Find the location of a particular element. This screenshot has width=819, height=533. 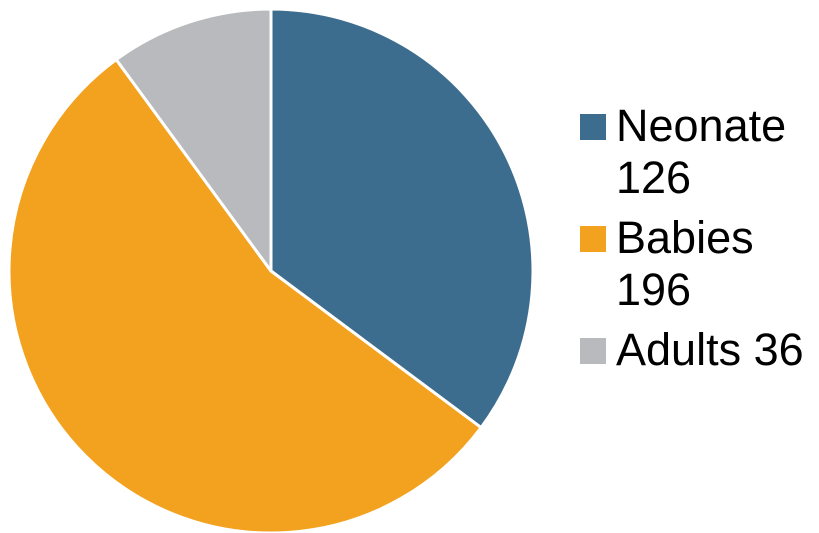

legend-value-neonate: 126 is located at coordinates (654, 177).